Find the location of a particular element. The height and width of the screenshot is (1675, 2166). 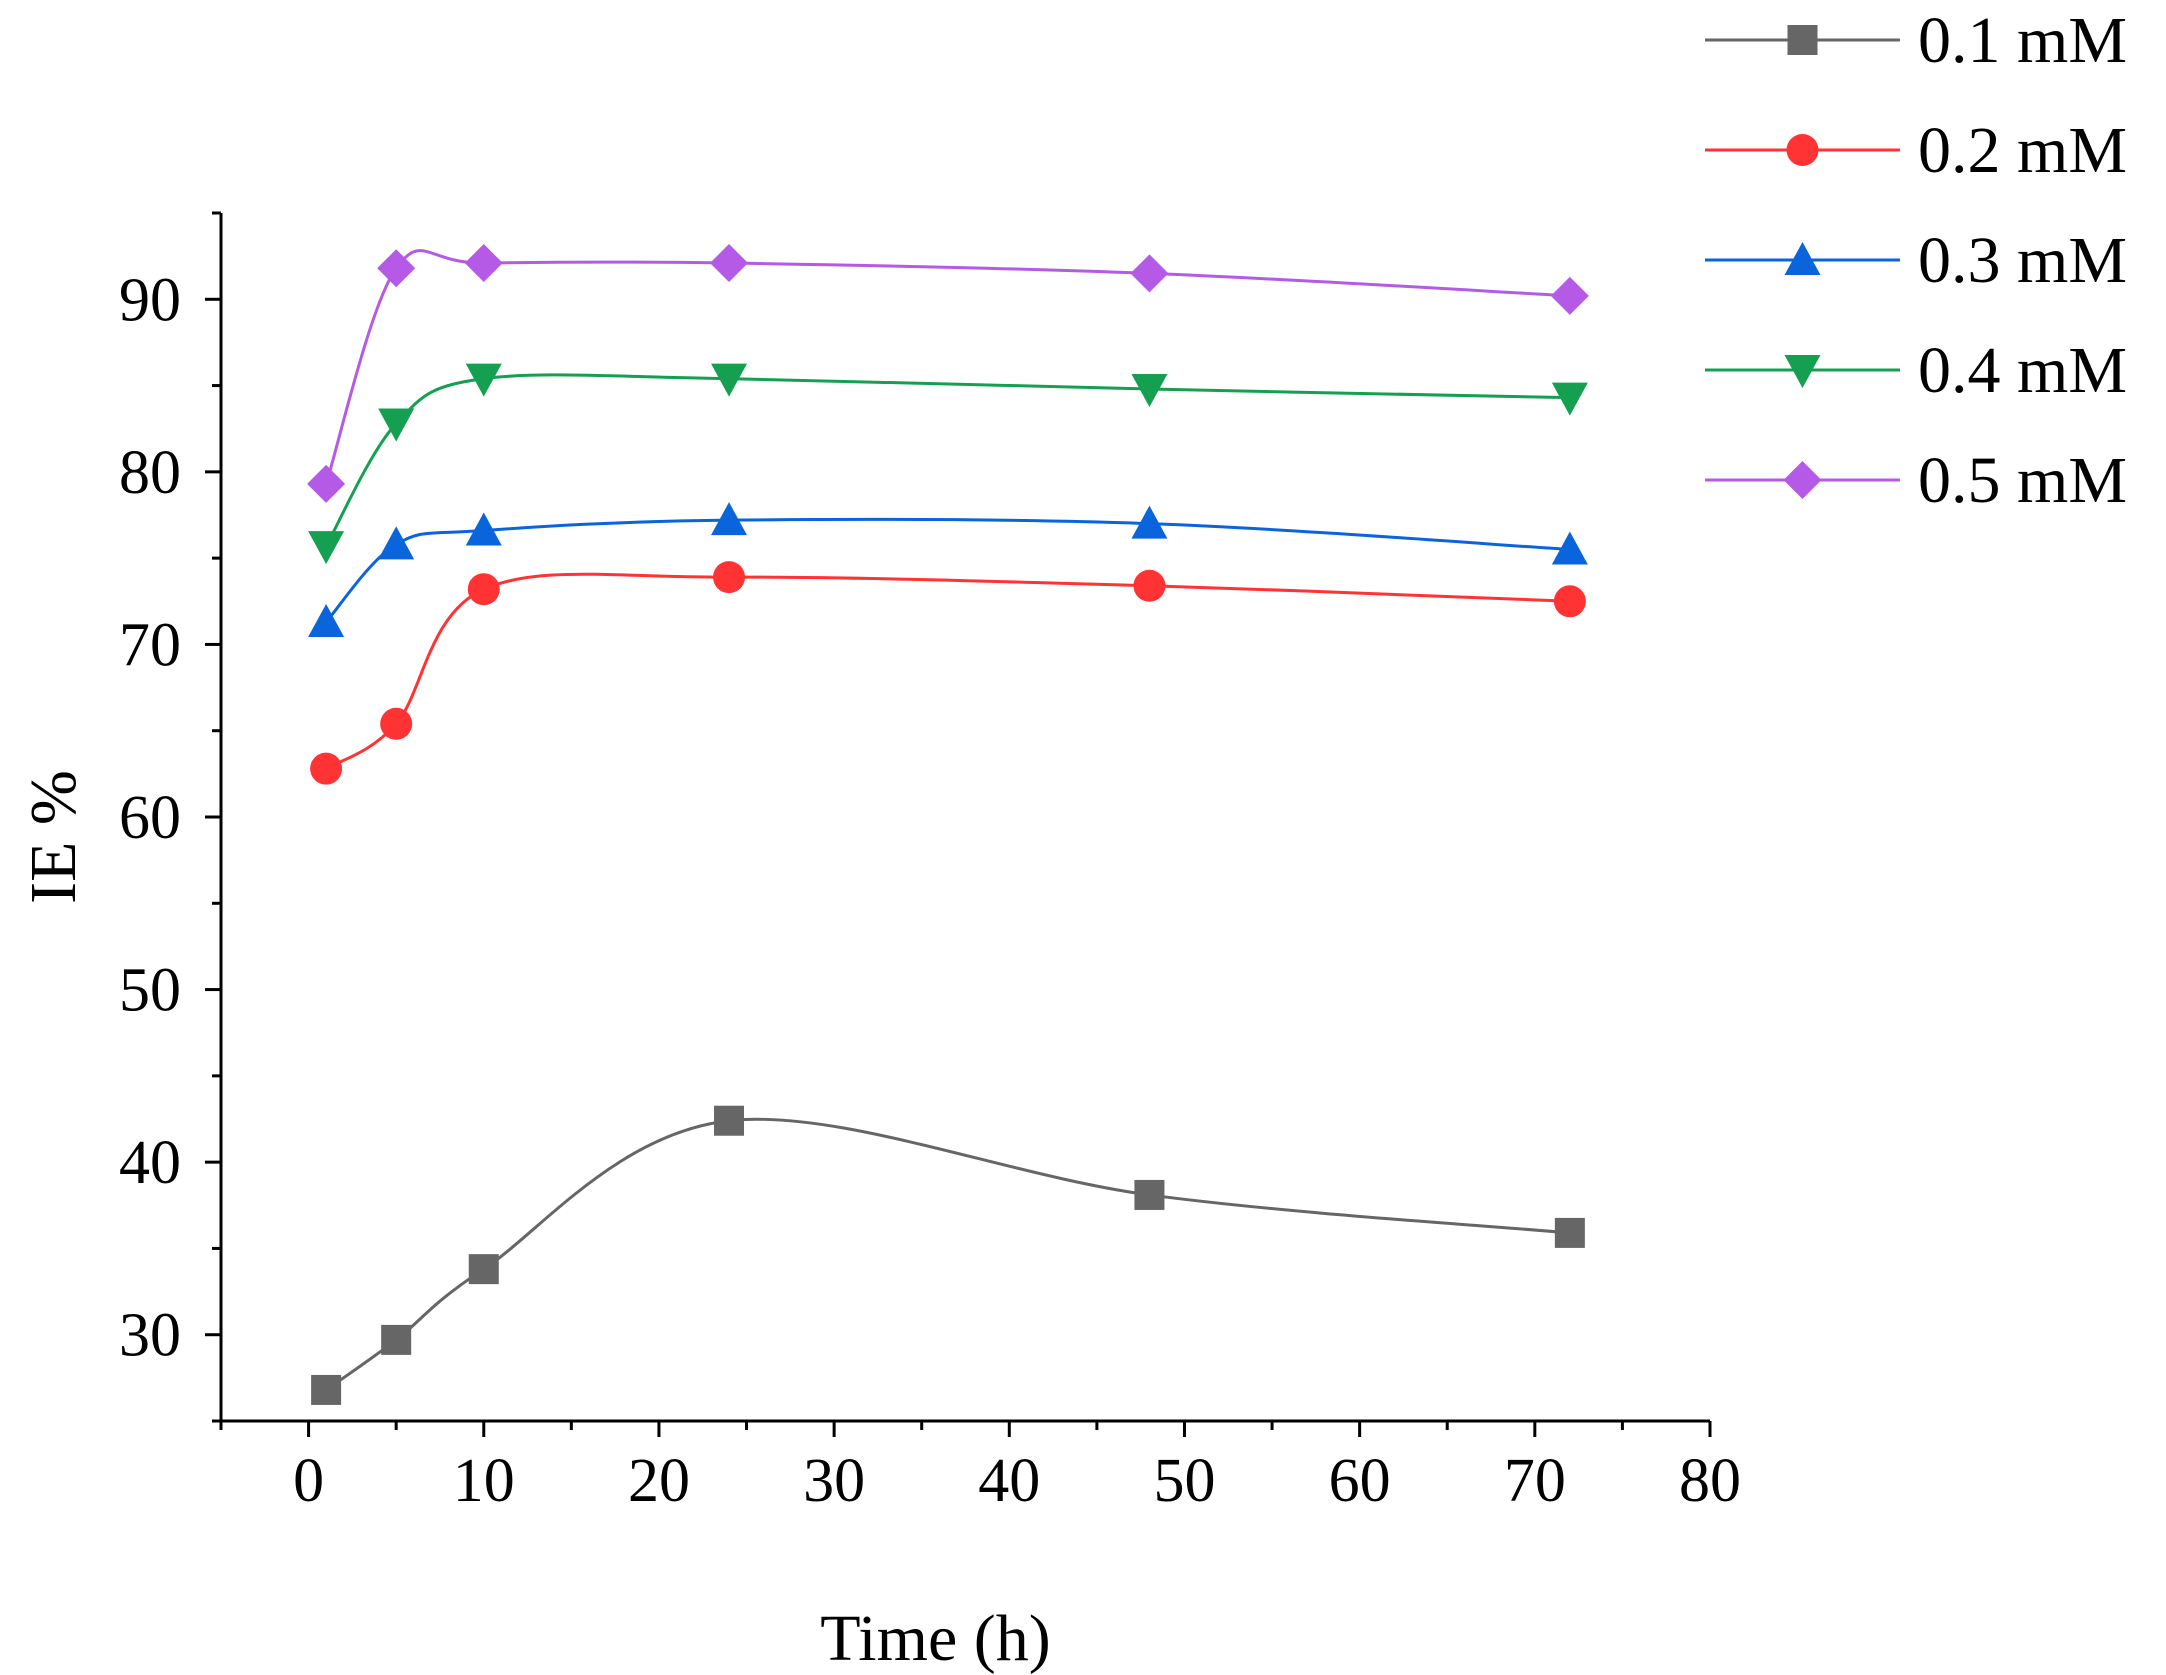

x-tick-label: 80 is located at coordinates (1710, 1481).